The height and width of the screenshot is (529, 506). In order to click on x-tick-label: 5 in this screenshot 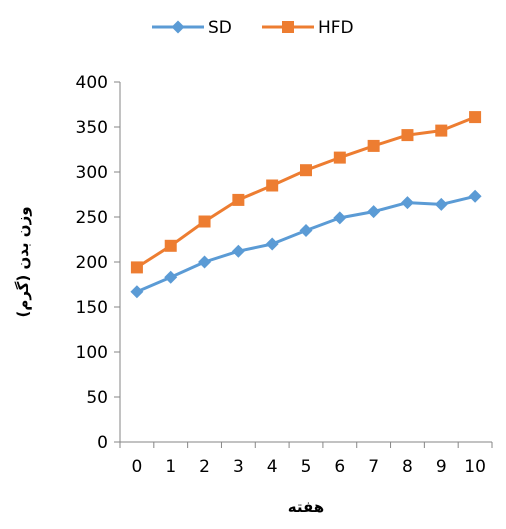, I will do `click(306, 467)`.